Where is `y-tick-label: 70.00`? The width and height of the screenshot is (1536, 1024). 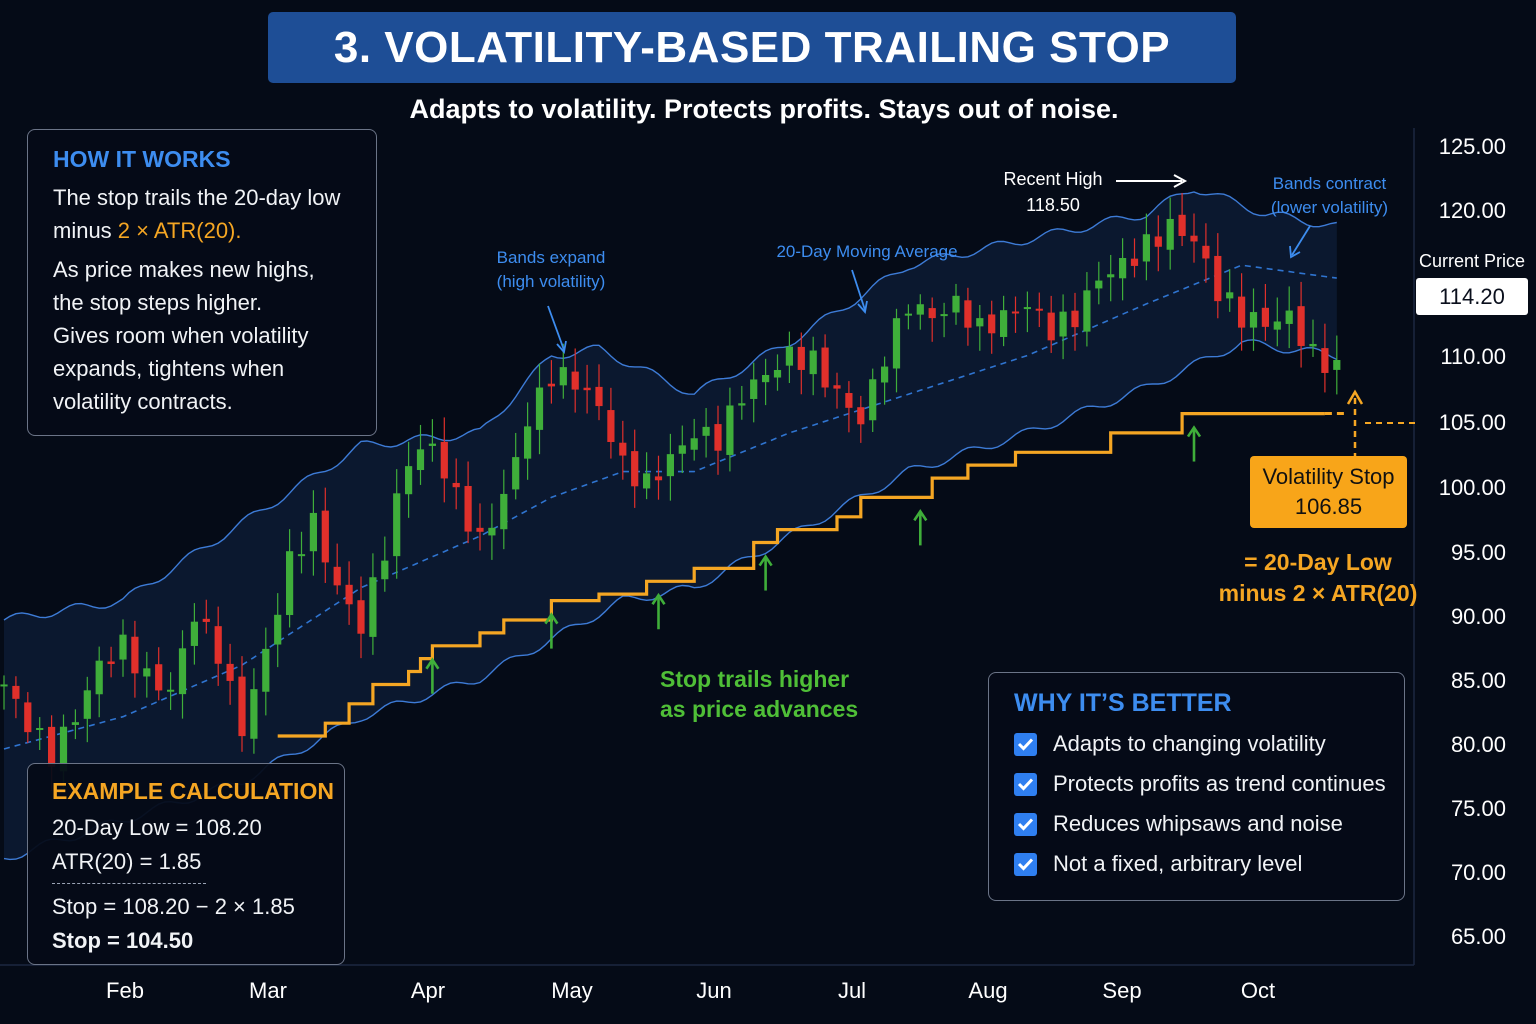 y-tick-label: 70.00 is located at coordinates (1478, 872).